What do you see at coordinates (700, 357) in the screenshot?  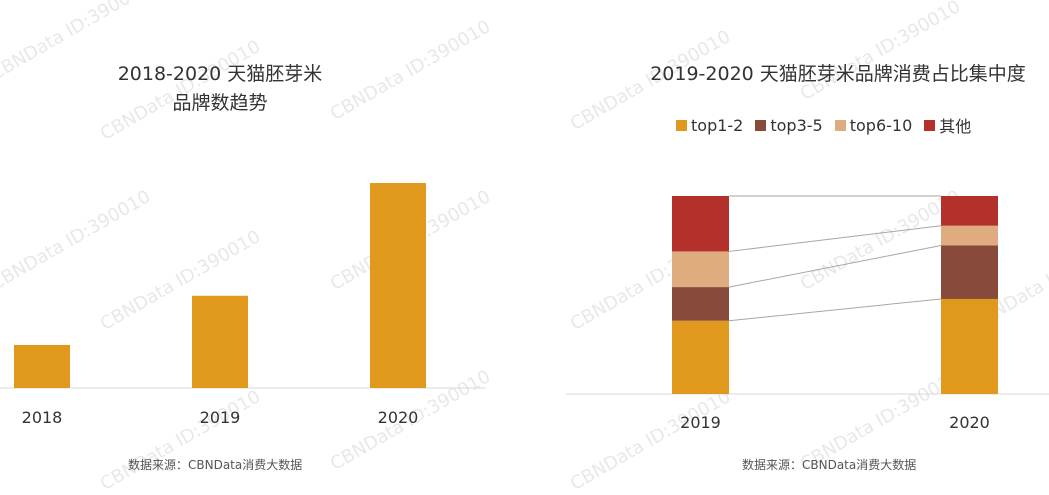 I see `chart2-segment-top1-2-2019` at bounding box center [700, 357].